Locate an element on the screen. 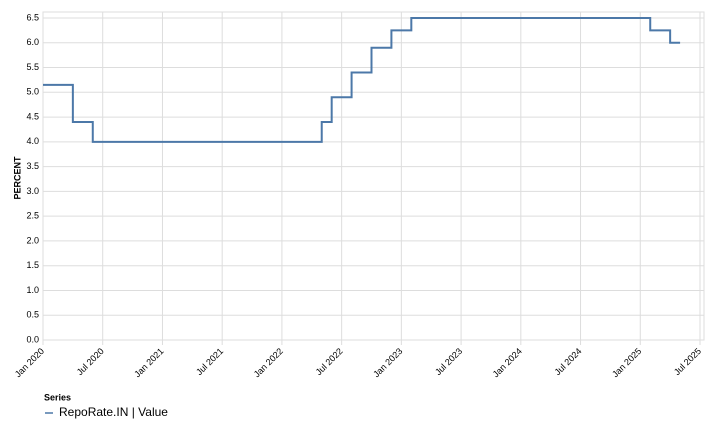  y-tick-label: 3.5 is located at coordinates (32, 166).